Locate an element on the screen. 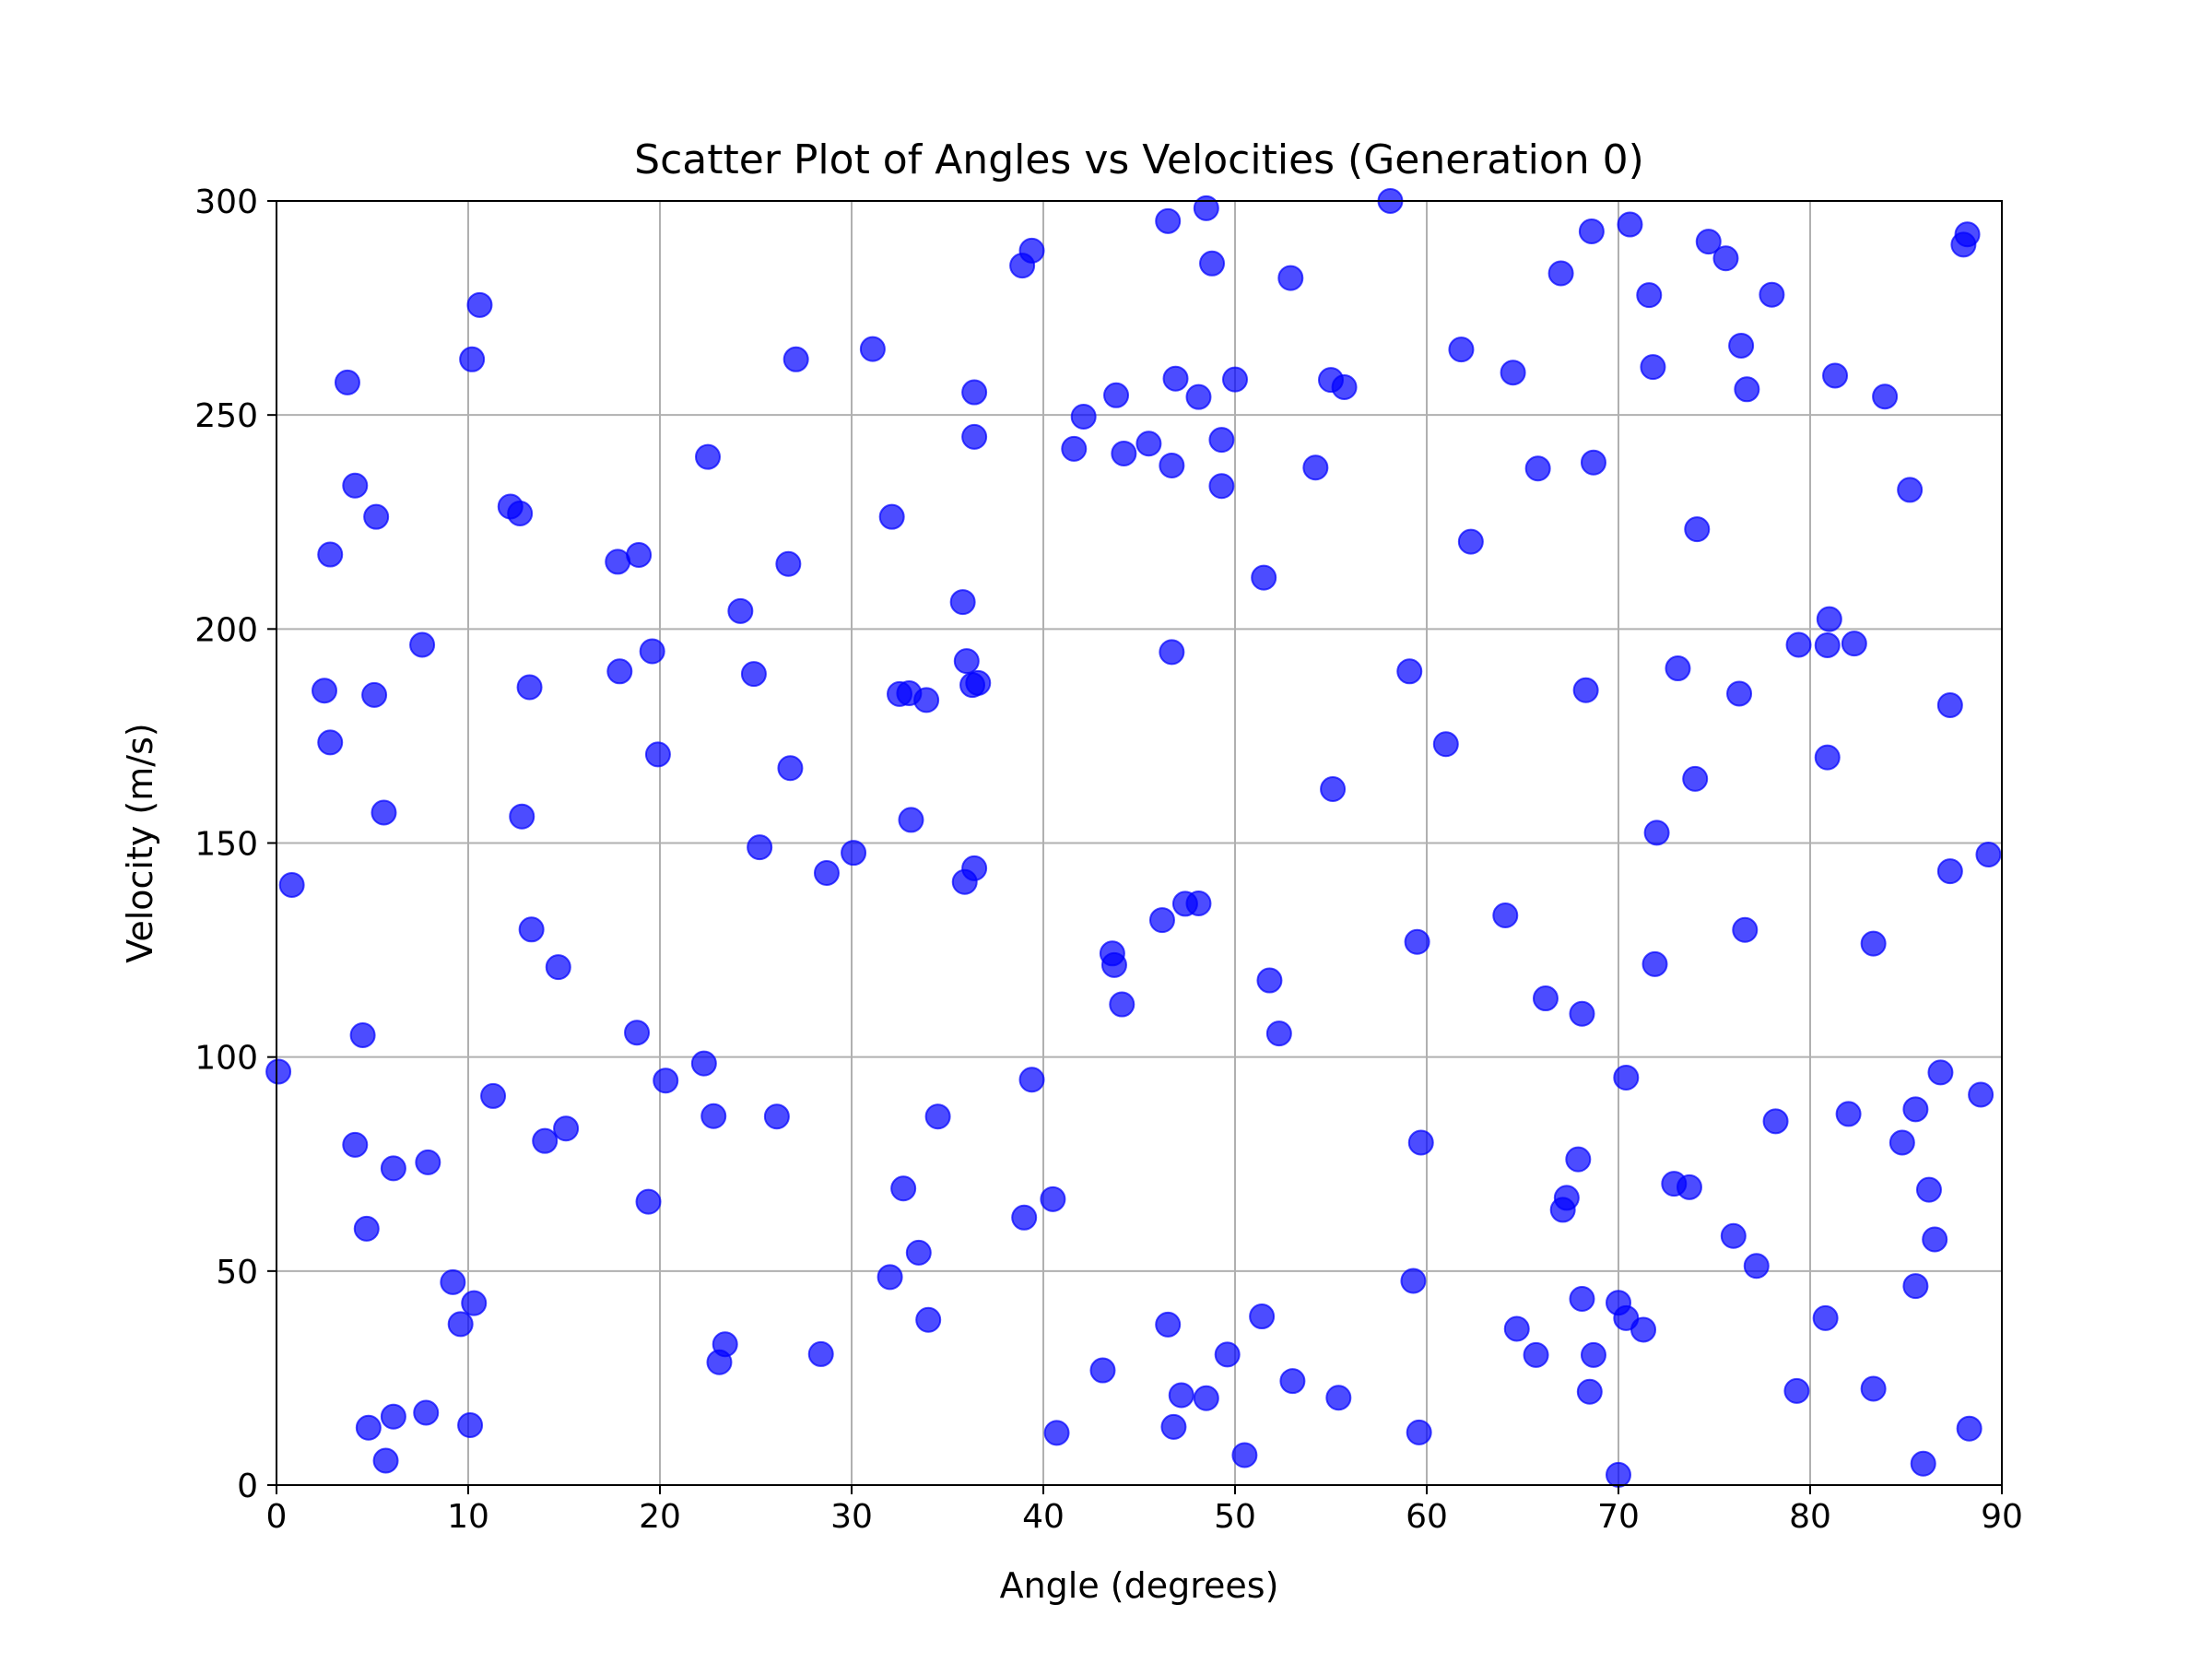 The height and width of the screenshot is (1663, 2212). x-tick-label: 60 is located at coordinates (1427, 1517).